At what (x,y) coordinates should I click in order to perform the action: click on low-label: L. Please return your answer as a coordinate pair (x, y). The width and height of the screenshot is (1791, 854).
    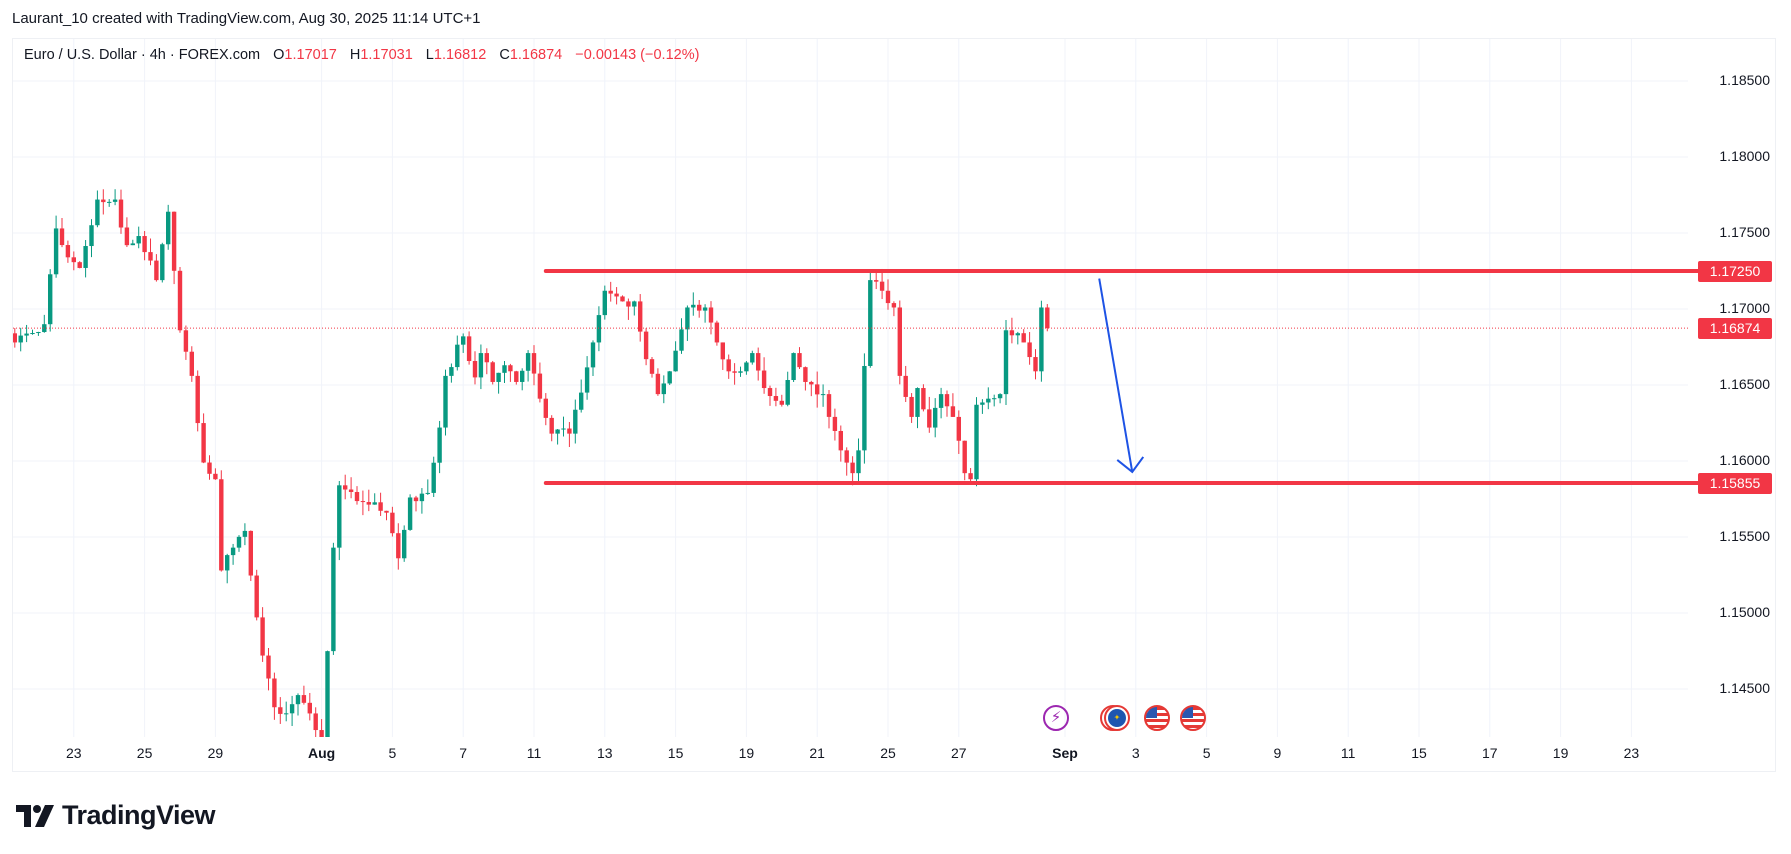
    Looking at the image, I should click on (429, 55).